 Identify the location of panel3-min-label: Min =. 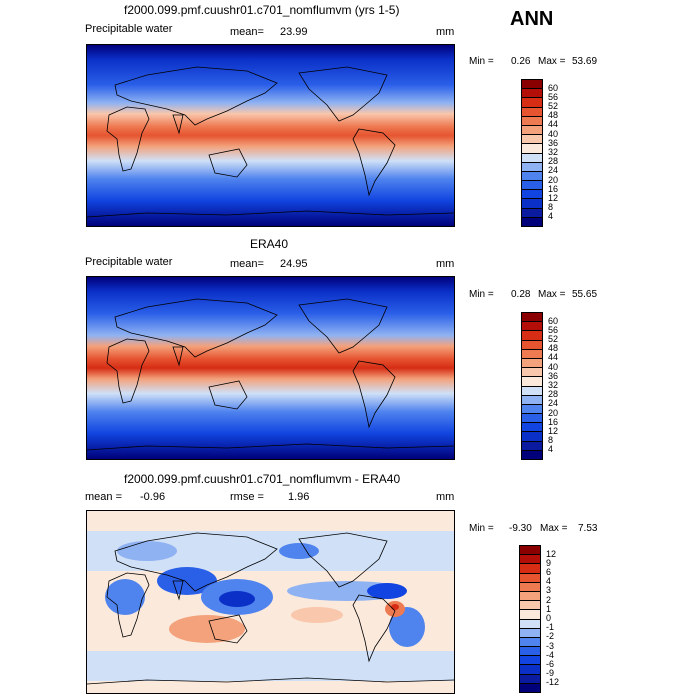
(481, 528).